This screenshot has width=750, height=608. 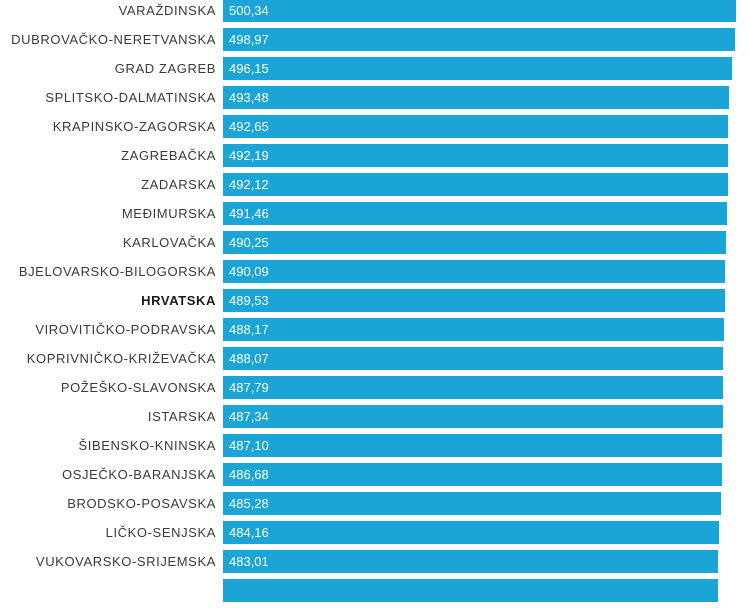 What do you see at coordinates (249, 242) in the screenshot?
I see `value-label: 490,25` at bounding box center [249, 242].